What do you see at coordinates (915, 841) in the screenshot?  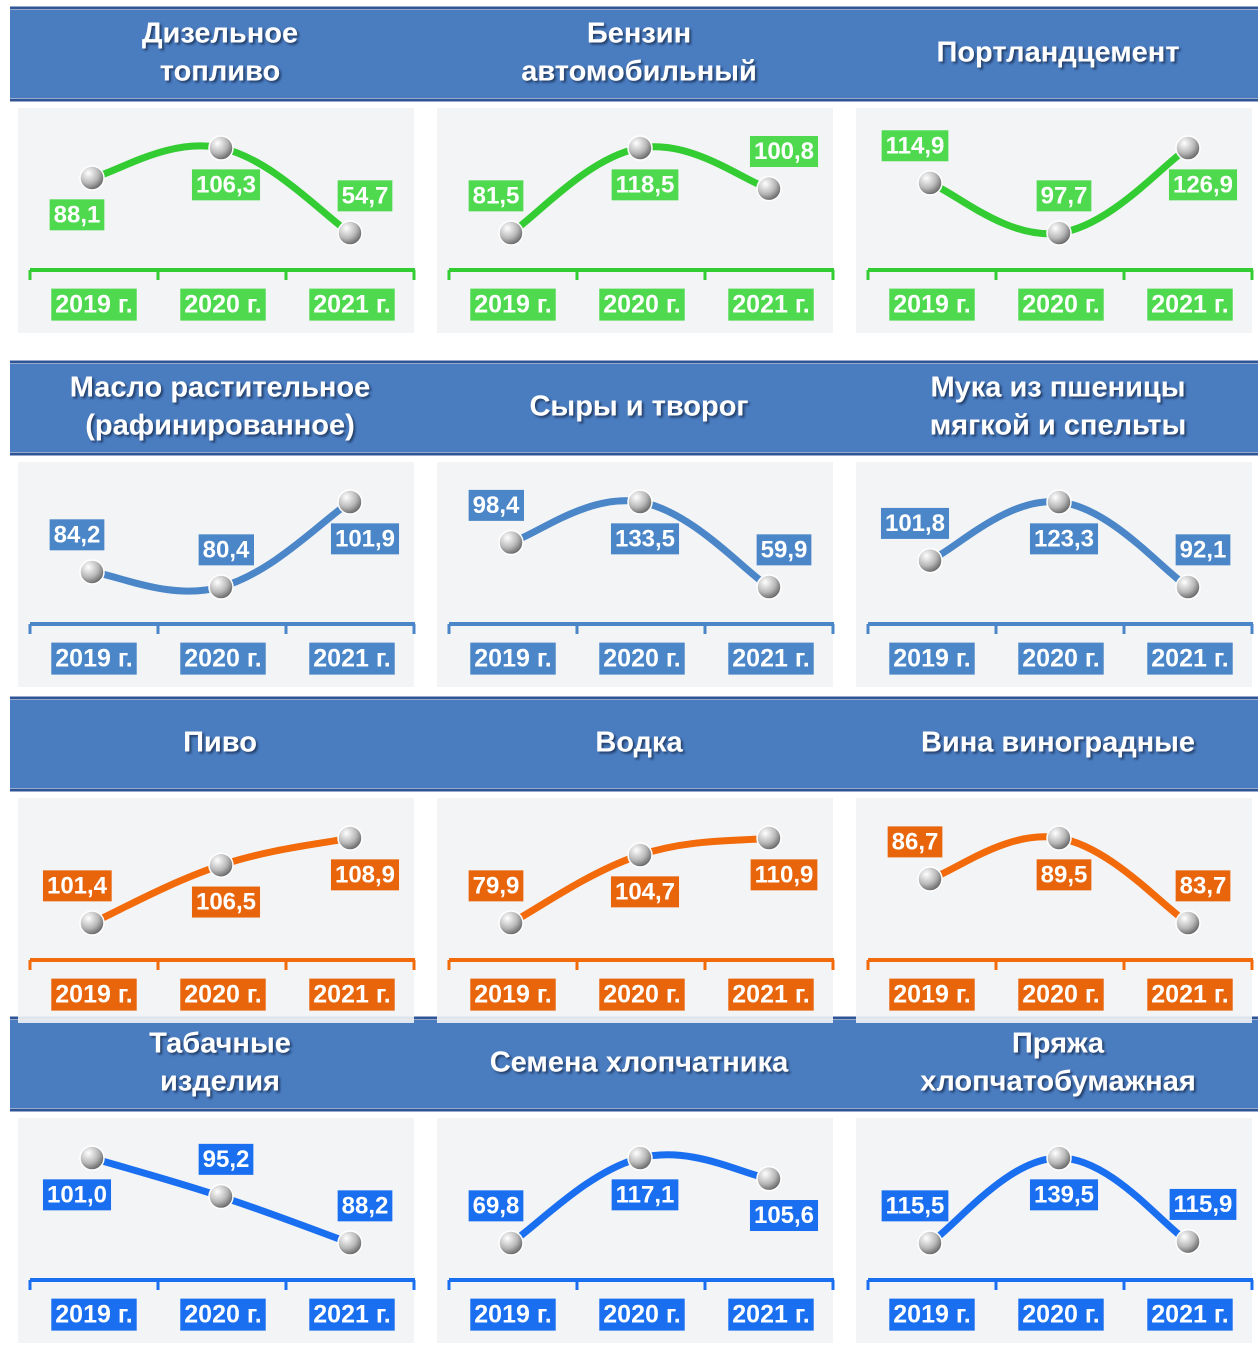 I see `value-label: 86,7` at bounding box center [915, 841].